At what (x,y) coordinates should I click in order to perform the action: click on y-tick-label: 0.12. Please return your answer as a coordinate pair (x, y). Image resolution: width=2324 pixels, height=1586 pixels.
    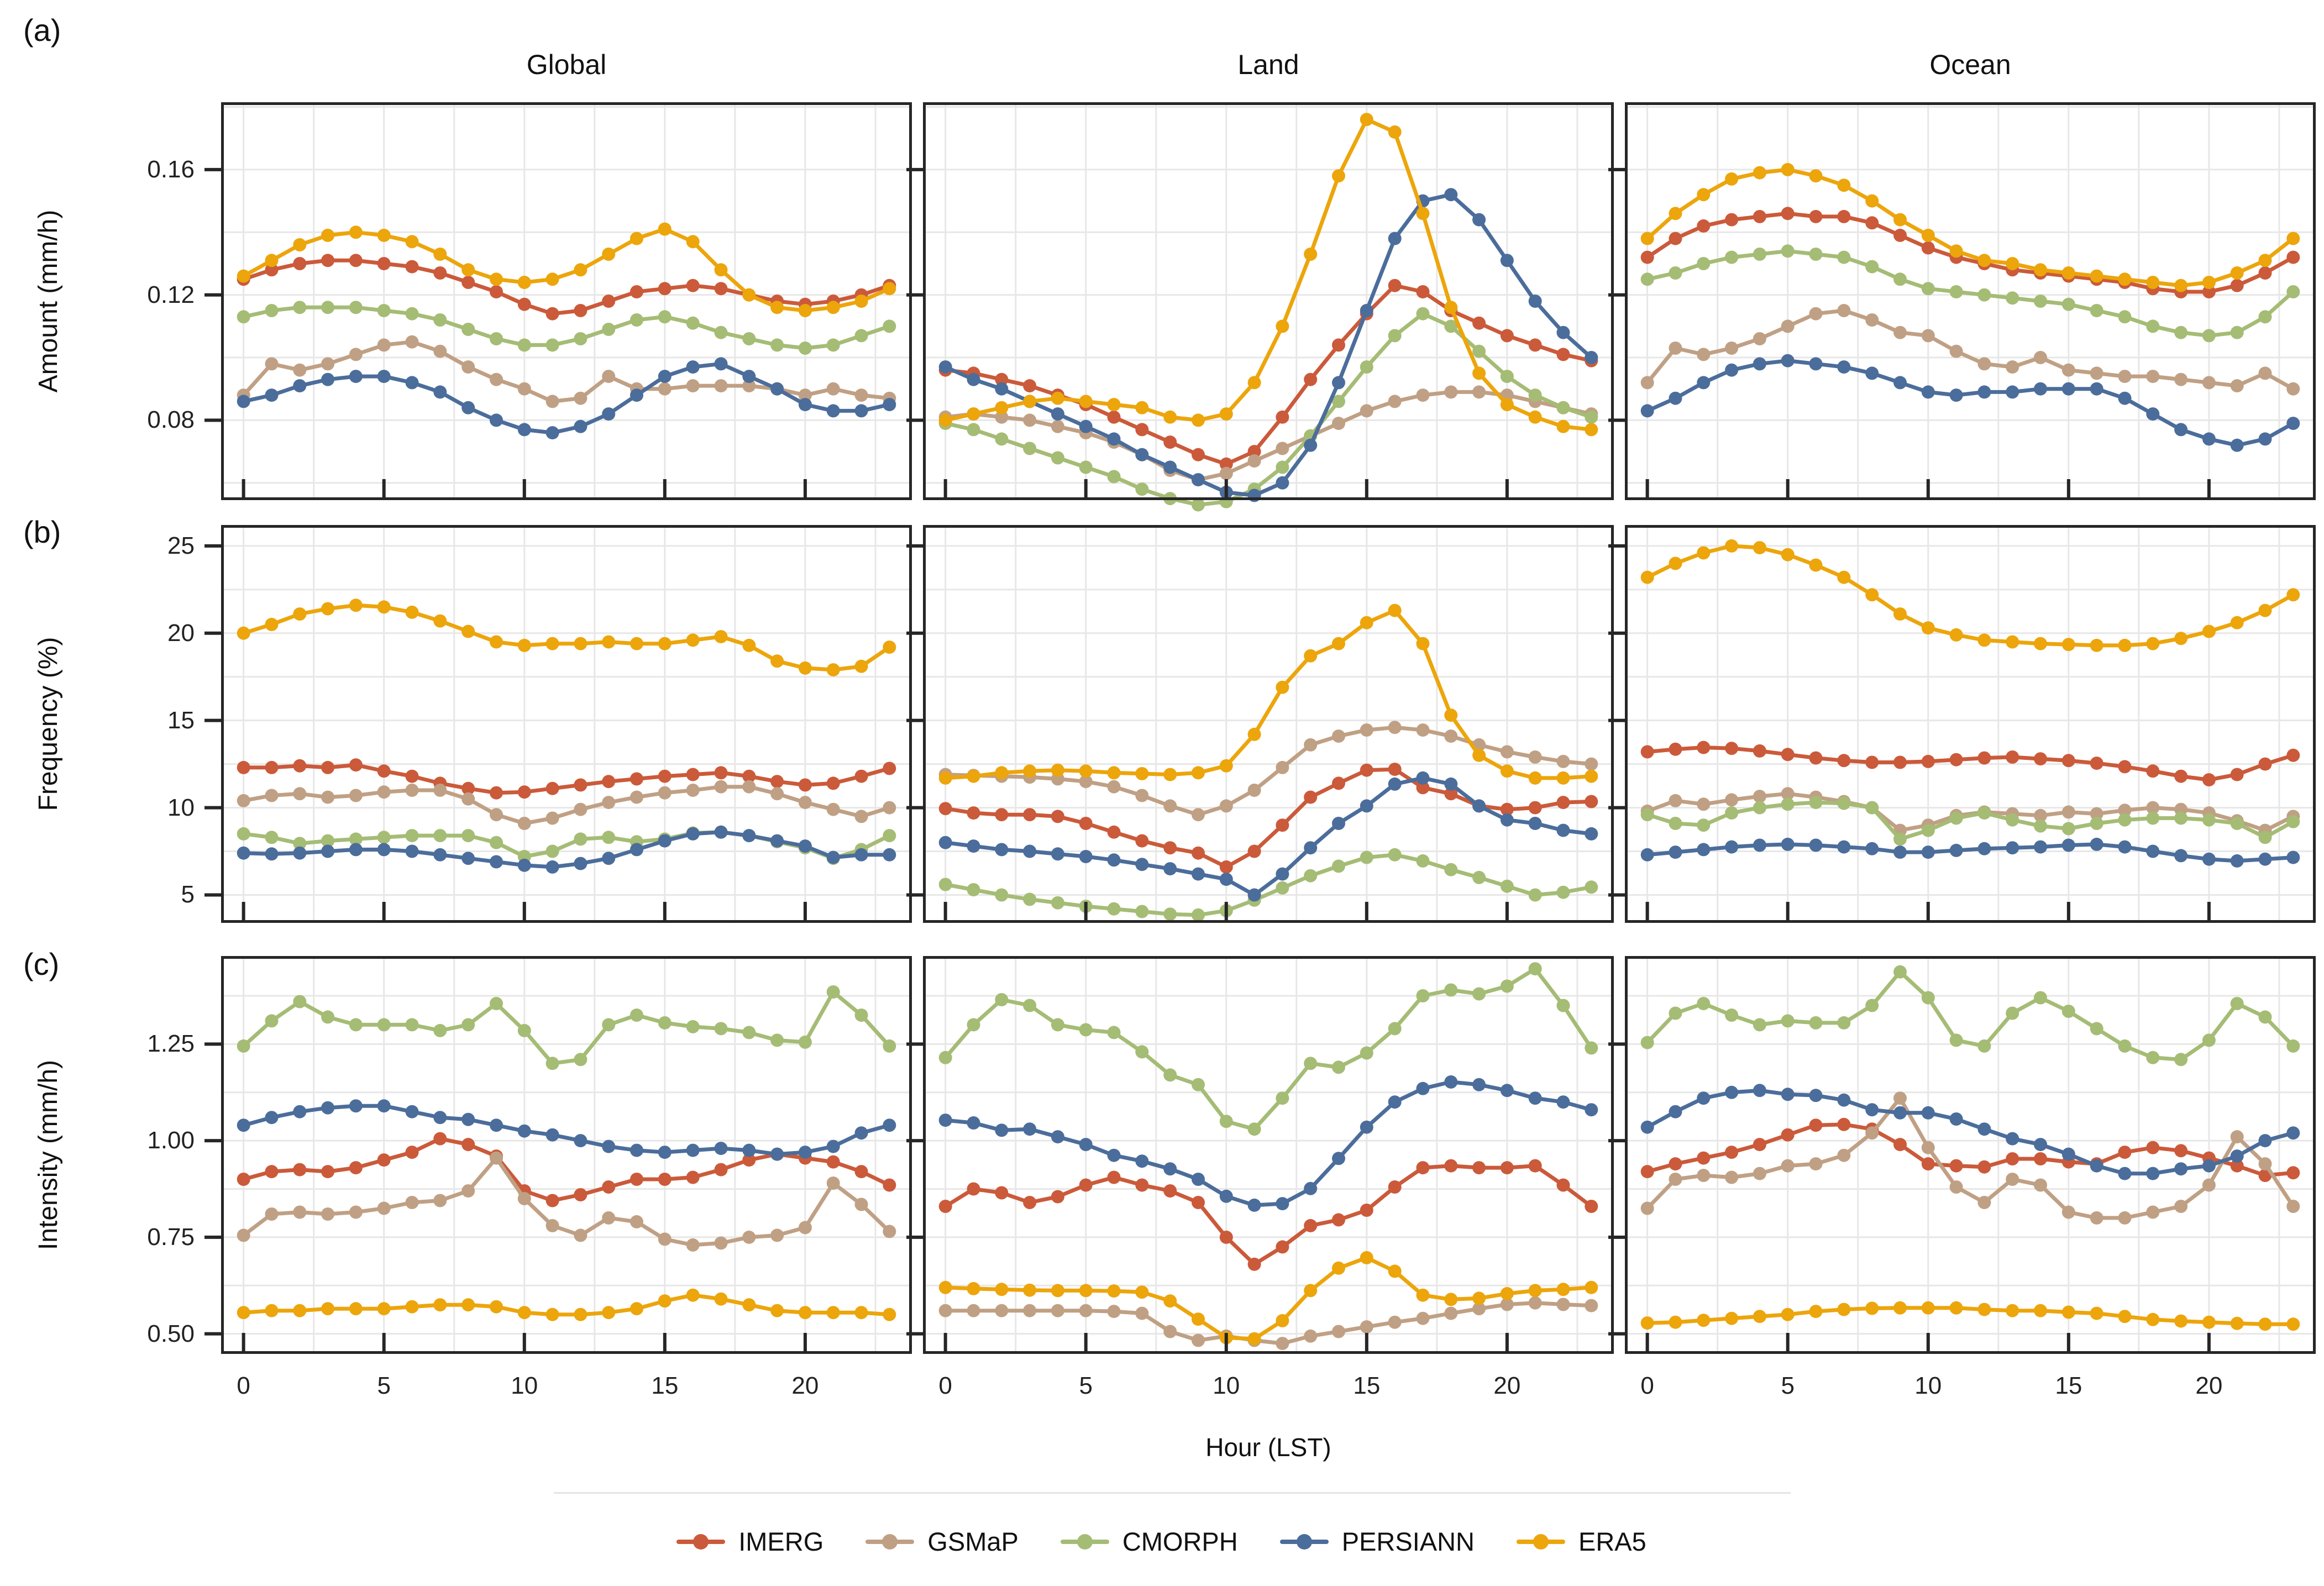
    Looking at the image, I should click on (171, 294).